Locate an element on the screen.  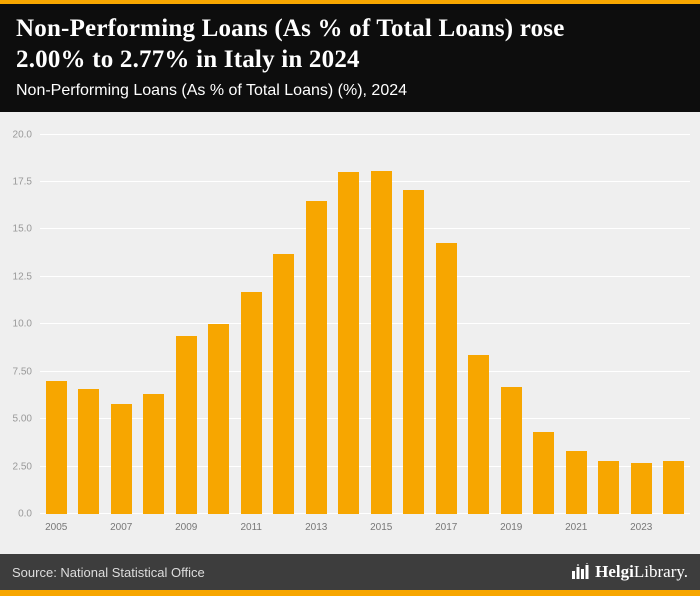
helgi-library-logo: HelgiLibrary. is located at coordinates (629, 572).